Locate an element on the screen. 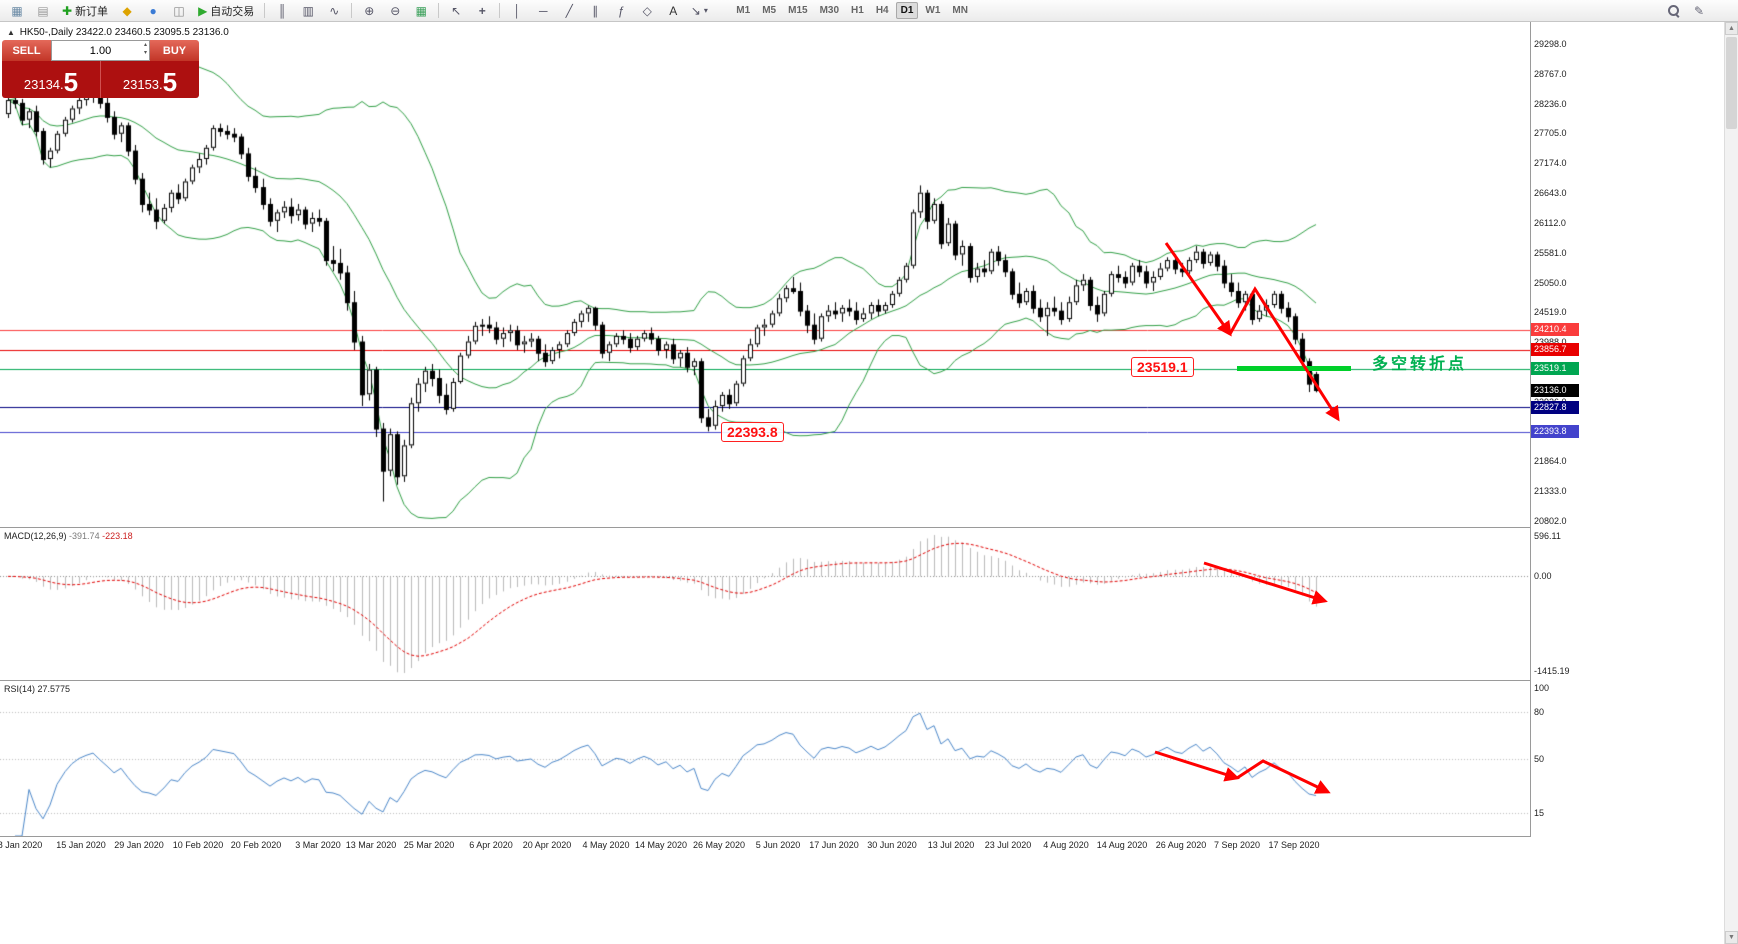 Image resolution: width=1738 pixels, height=944 pixels. price-axis-label: 28236.0 is located at coordinates (1550, 103).